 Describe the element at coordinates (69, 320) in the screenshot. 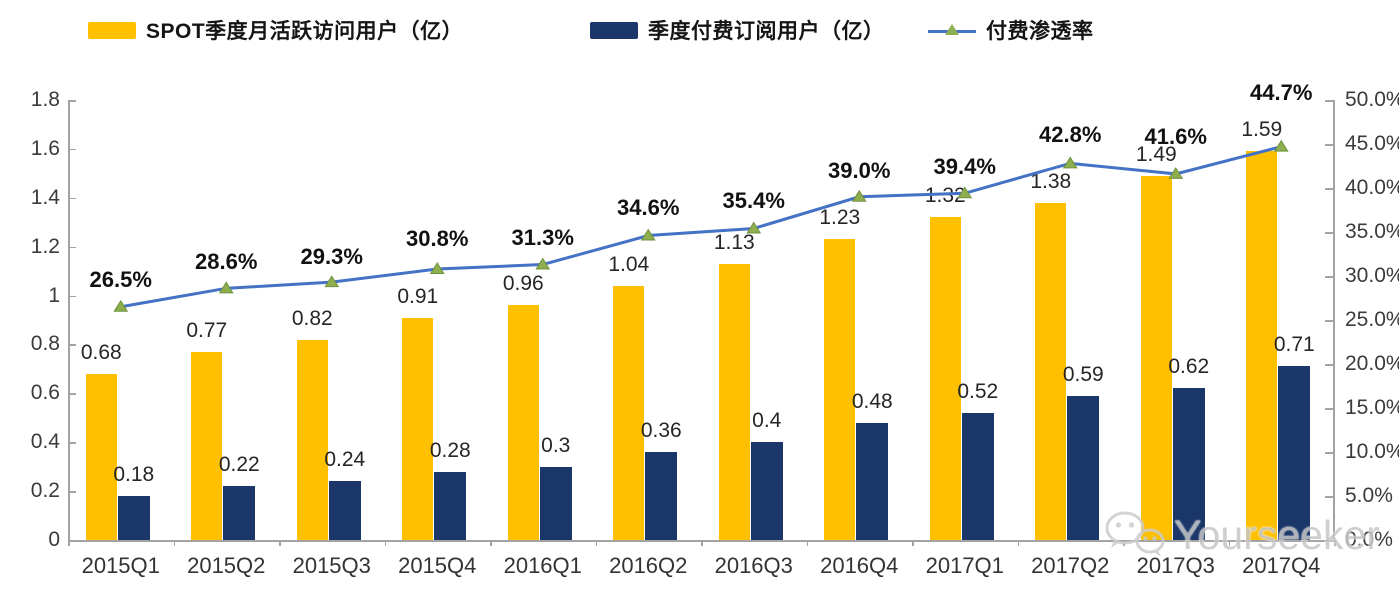

I see `left-axis-line` at that location.